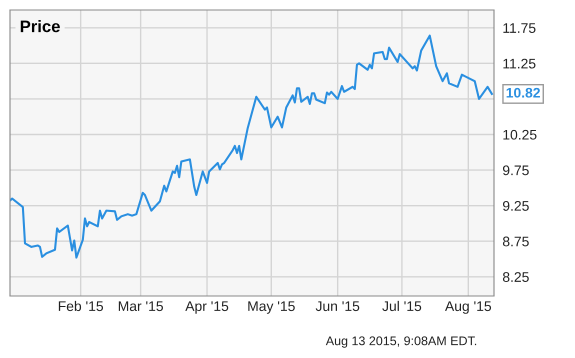 This screenshot has width=575, height=358. I want to click on x-tick-label: May '15, so click(271, 307).